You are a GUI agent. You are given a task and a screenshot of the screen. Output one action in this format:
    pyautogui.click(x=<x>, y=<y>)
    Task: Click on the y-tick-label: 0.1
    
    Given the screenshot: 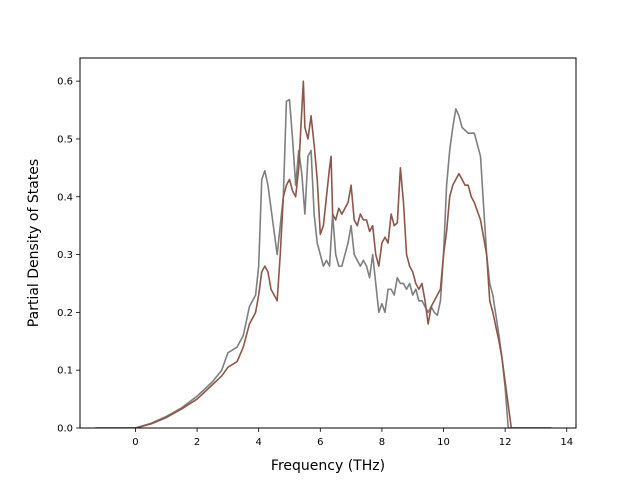 What is the action you would take?
    pyautogui.click(x=65, y=371)
    